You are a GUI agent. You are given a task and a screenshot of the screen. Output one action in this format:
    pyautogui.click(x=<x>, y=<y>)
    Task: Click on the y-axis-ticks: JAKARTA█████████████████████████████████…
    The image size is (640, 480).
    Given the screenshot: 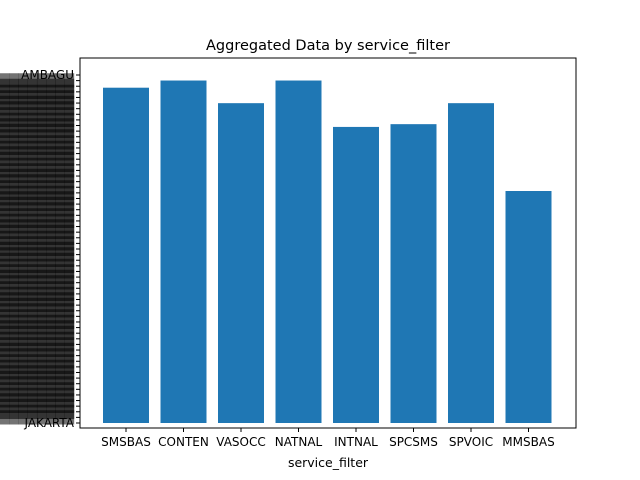 What is the action you would take?
    pyautogui.click(x=40, y=249)
    